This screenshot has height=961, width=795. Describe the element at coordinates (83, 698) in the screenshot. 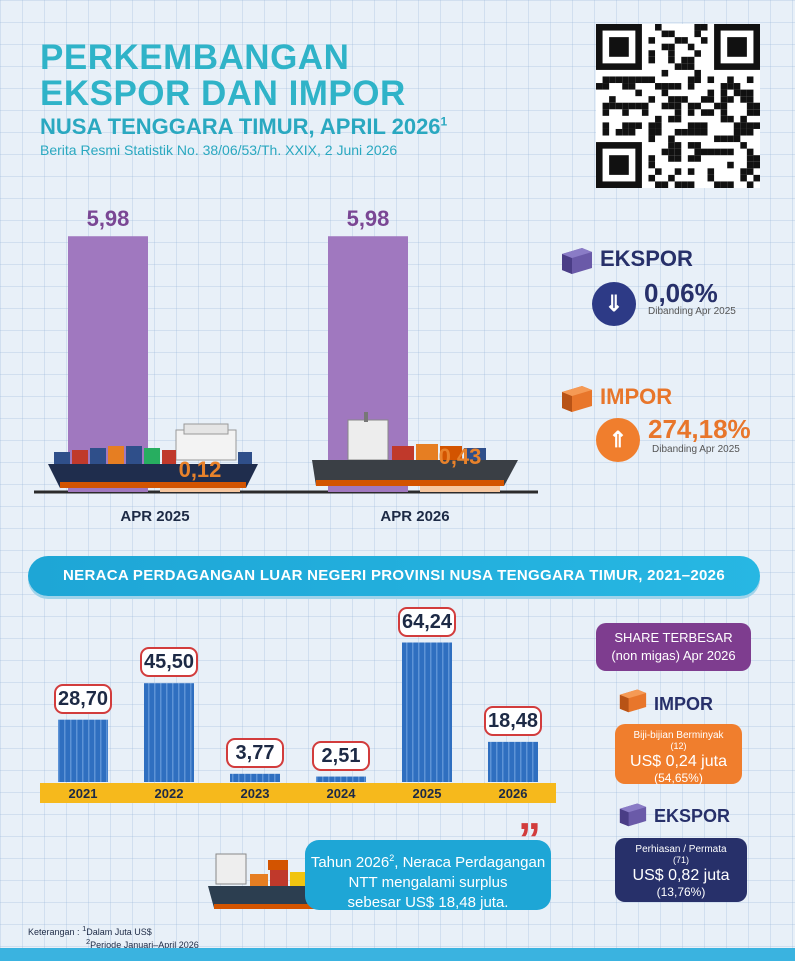

I see `balance-value-label-2021: 28,70` at that location.